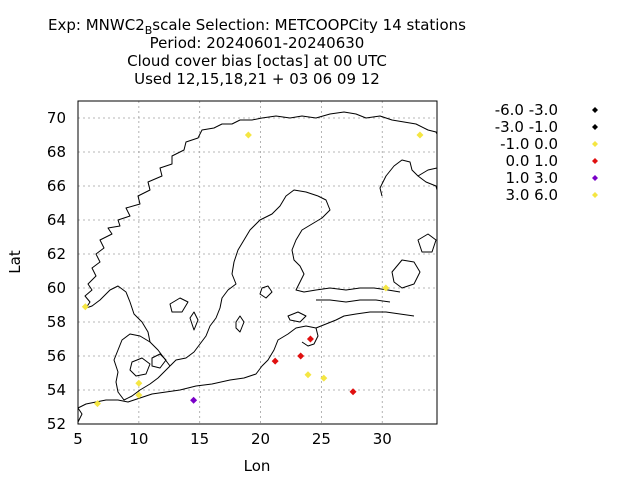 Image resolution: width=640 pixels, height=480 pixels. What do you see at coordinates (56, 118) in the screenshot?
I see `y-tick-label: 70` at bounding box center [56, 118].